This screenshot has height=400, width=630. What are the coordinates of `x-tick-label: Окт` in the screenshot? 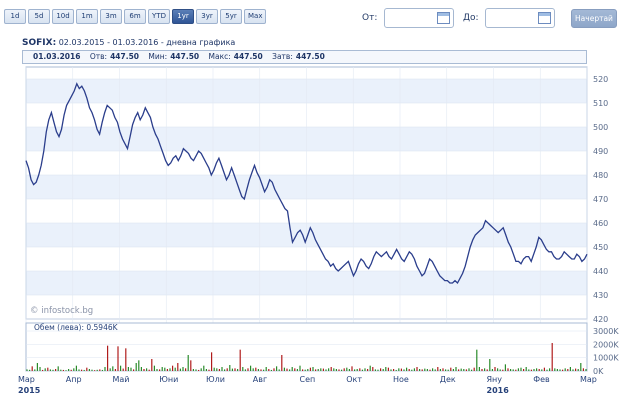 It's located at (354, 379).